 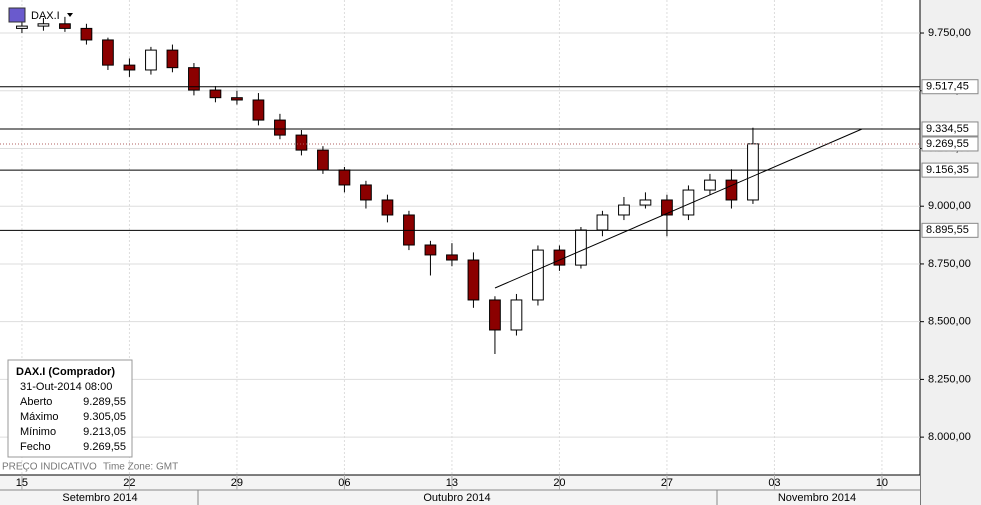 What do you see at coordinates (36, 402) in the screenshot?
I see `info-label: Aberto` at bounding box center [36, 402].